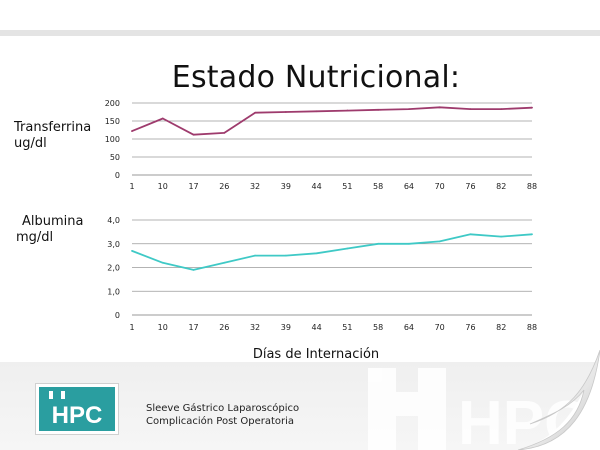 This screenshot has height=450, width=600. What do you see at coordinates (193, 186) in the screenshot?
I see `transferrina-x-tick-label: 17` at bounding box center [193, 186].